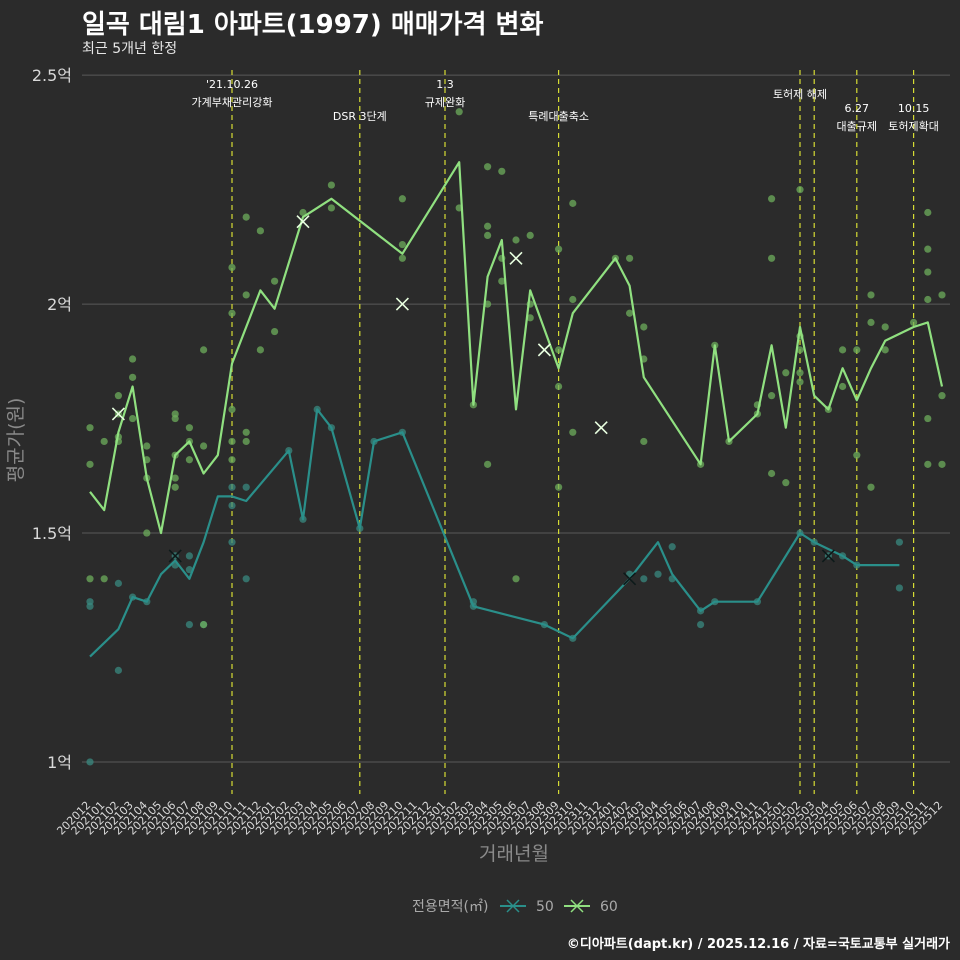  I want to click on x-axis-title: 거래년월, so click(514, 854).